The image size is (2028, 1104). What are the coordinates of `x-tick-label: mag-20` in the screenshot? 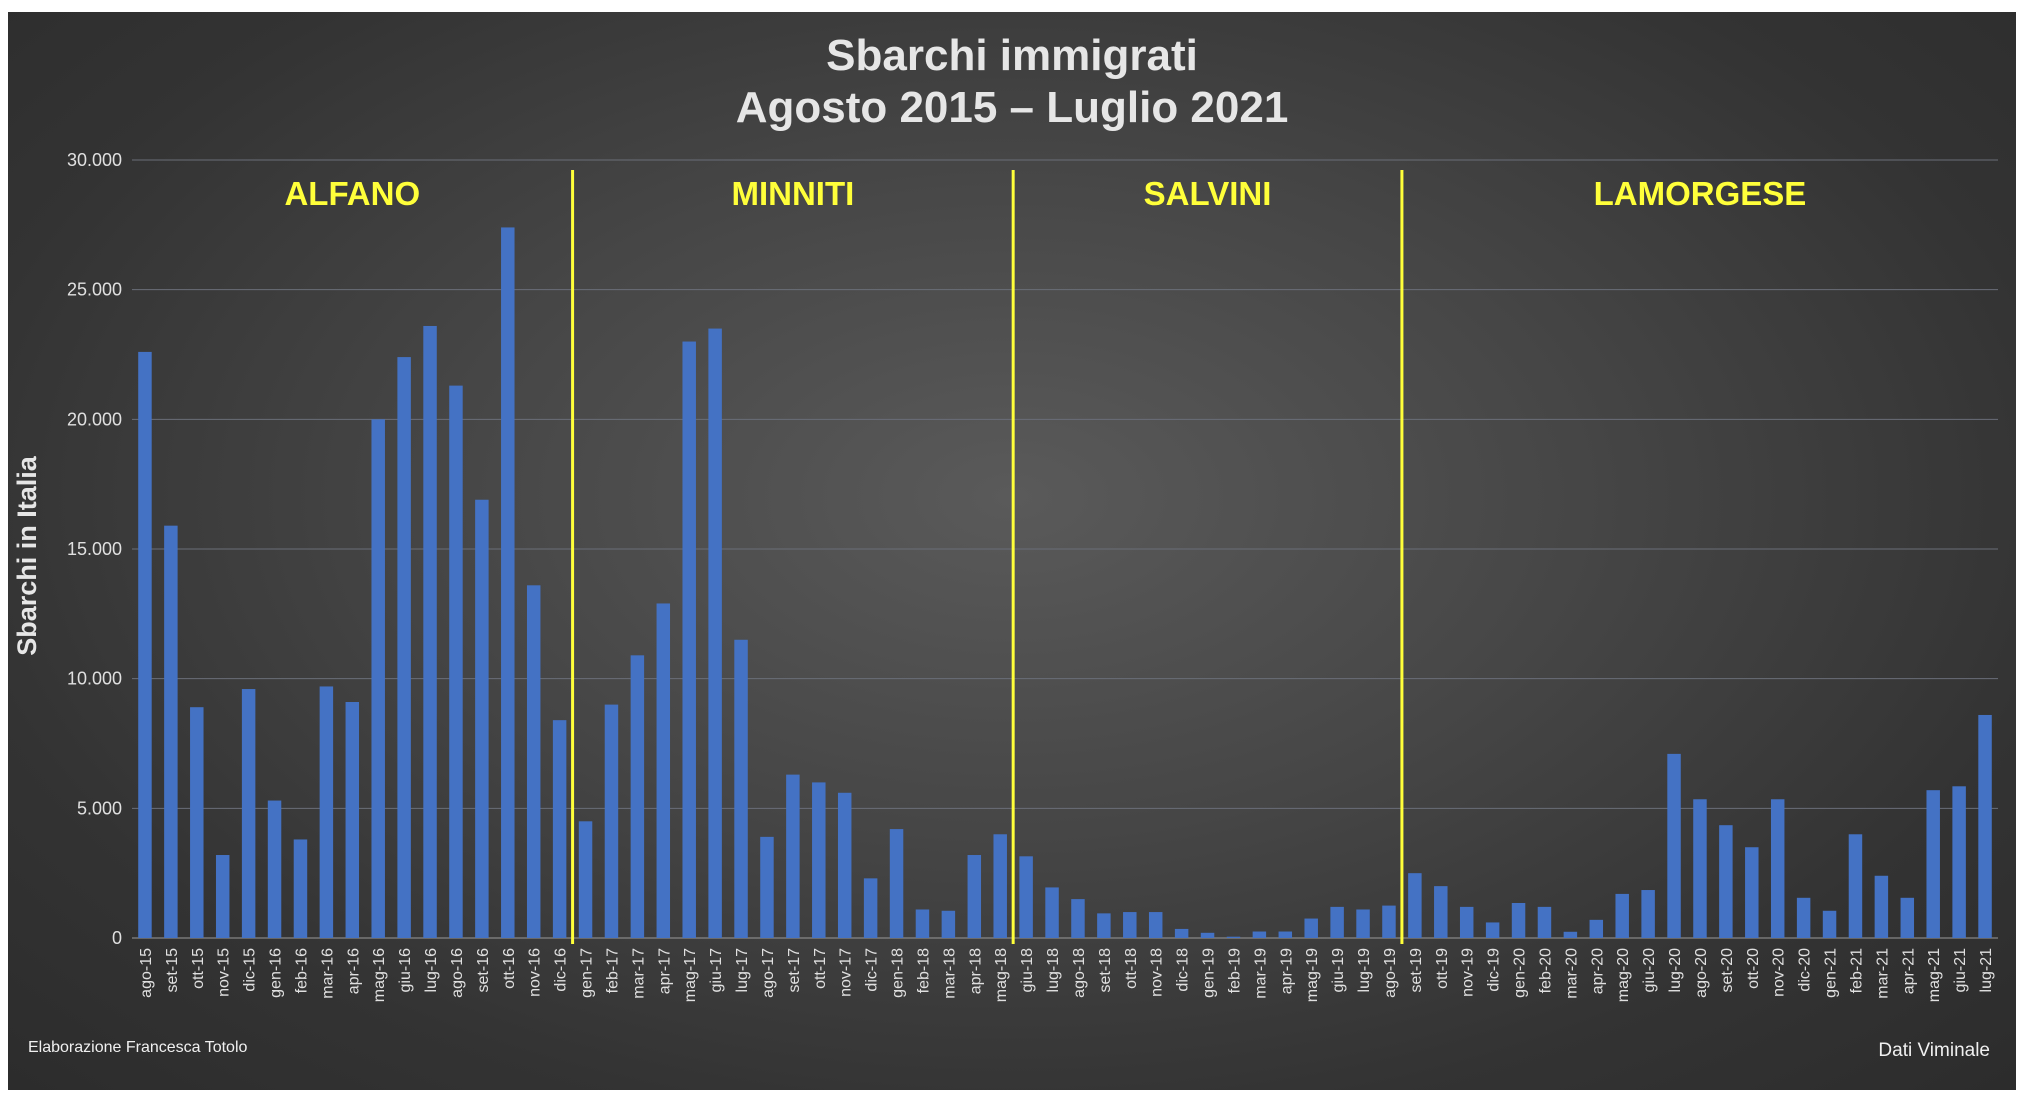 It's located at (1623, 975).